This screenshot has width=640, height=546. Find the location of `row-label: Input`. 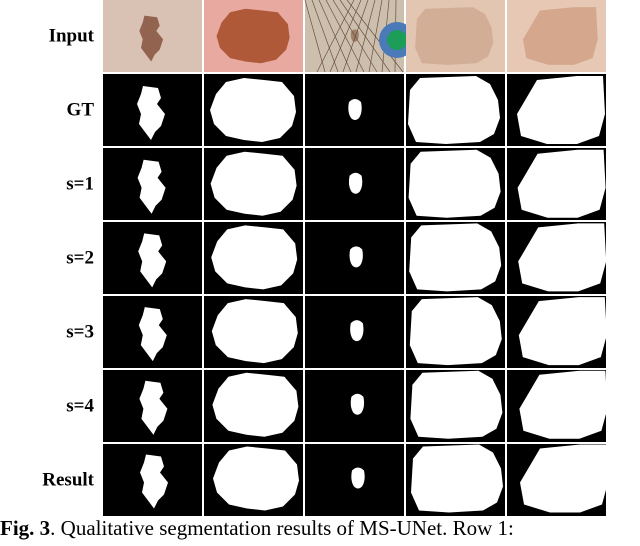

row-label: Input is located at coordinates (72, 35).